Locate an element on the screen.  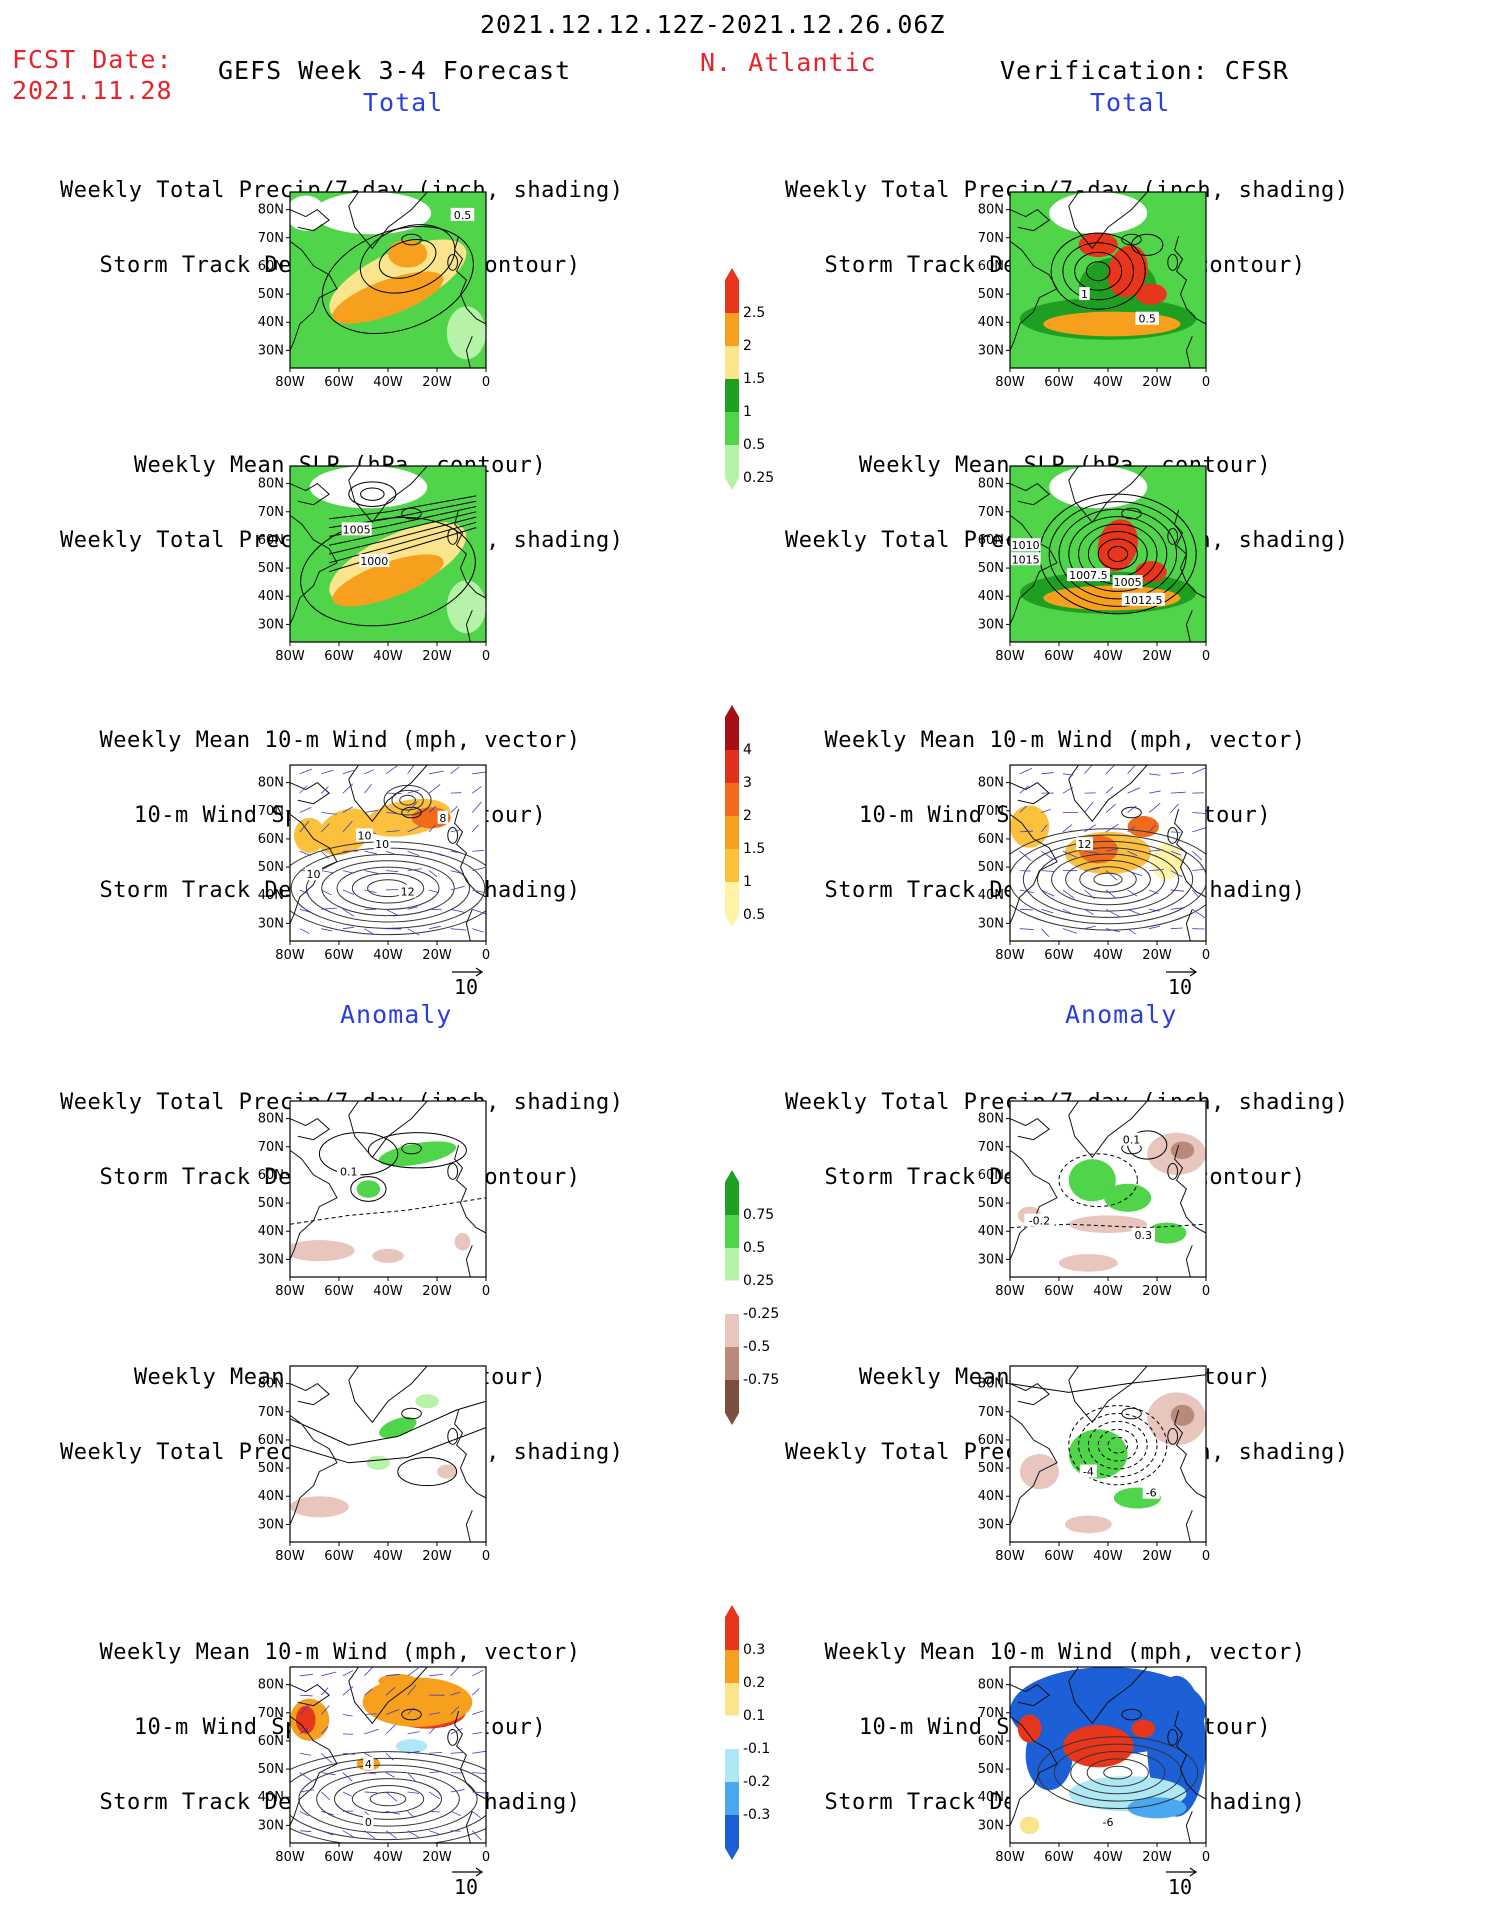
contour-label: 0.1 is located at coordinates (1132, 1140).